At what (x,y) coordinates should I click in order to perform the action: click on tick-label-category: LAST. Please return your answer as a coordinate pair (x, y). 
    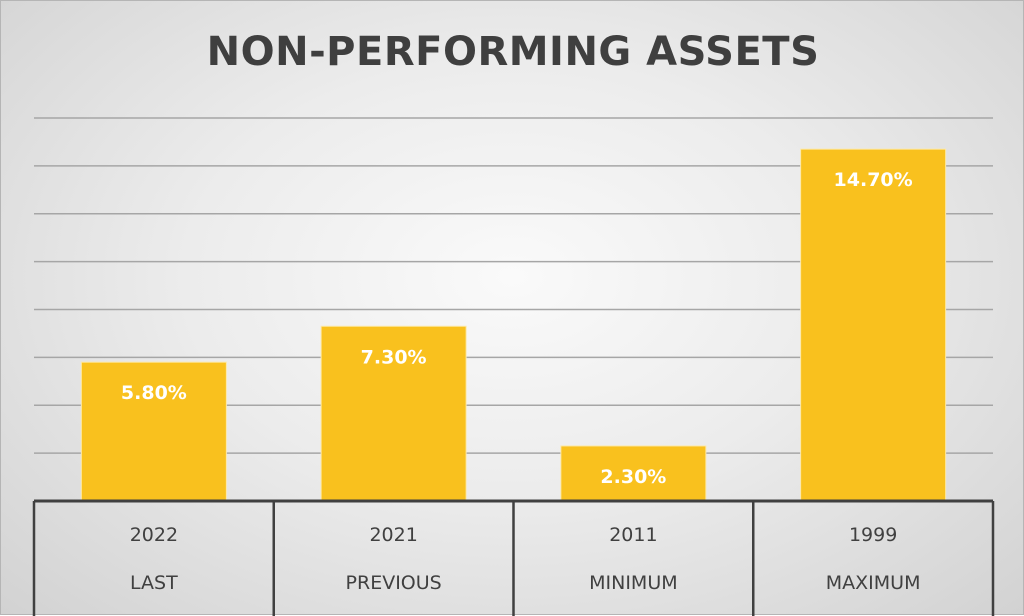
    Looking at the image, I should click on (154, 583).